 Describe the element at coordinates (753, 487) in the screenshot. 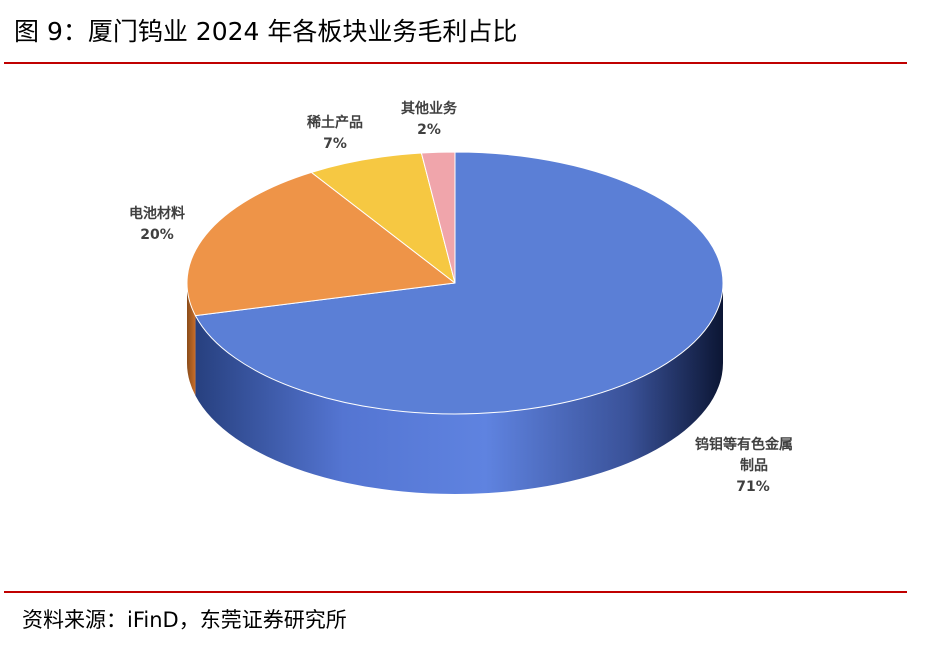

I see `pie-label-value: 71%` at that location.